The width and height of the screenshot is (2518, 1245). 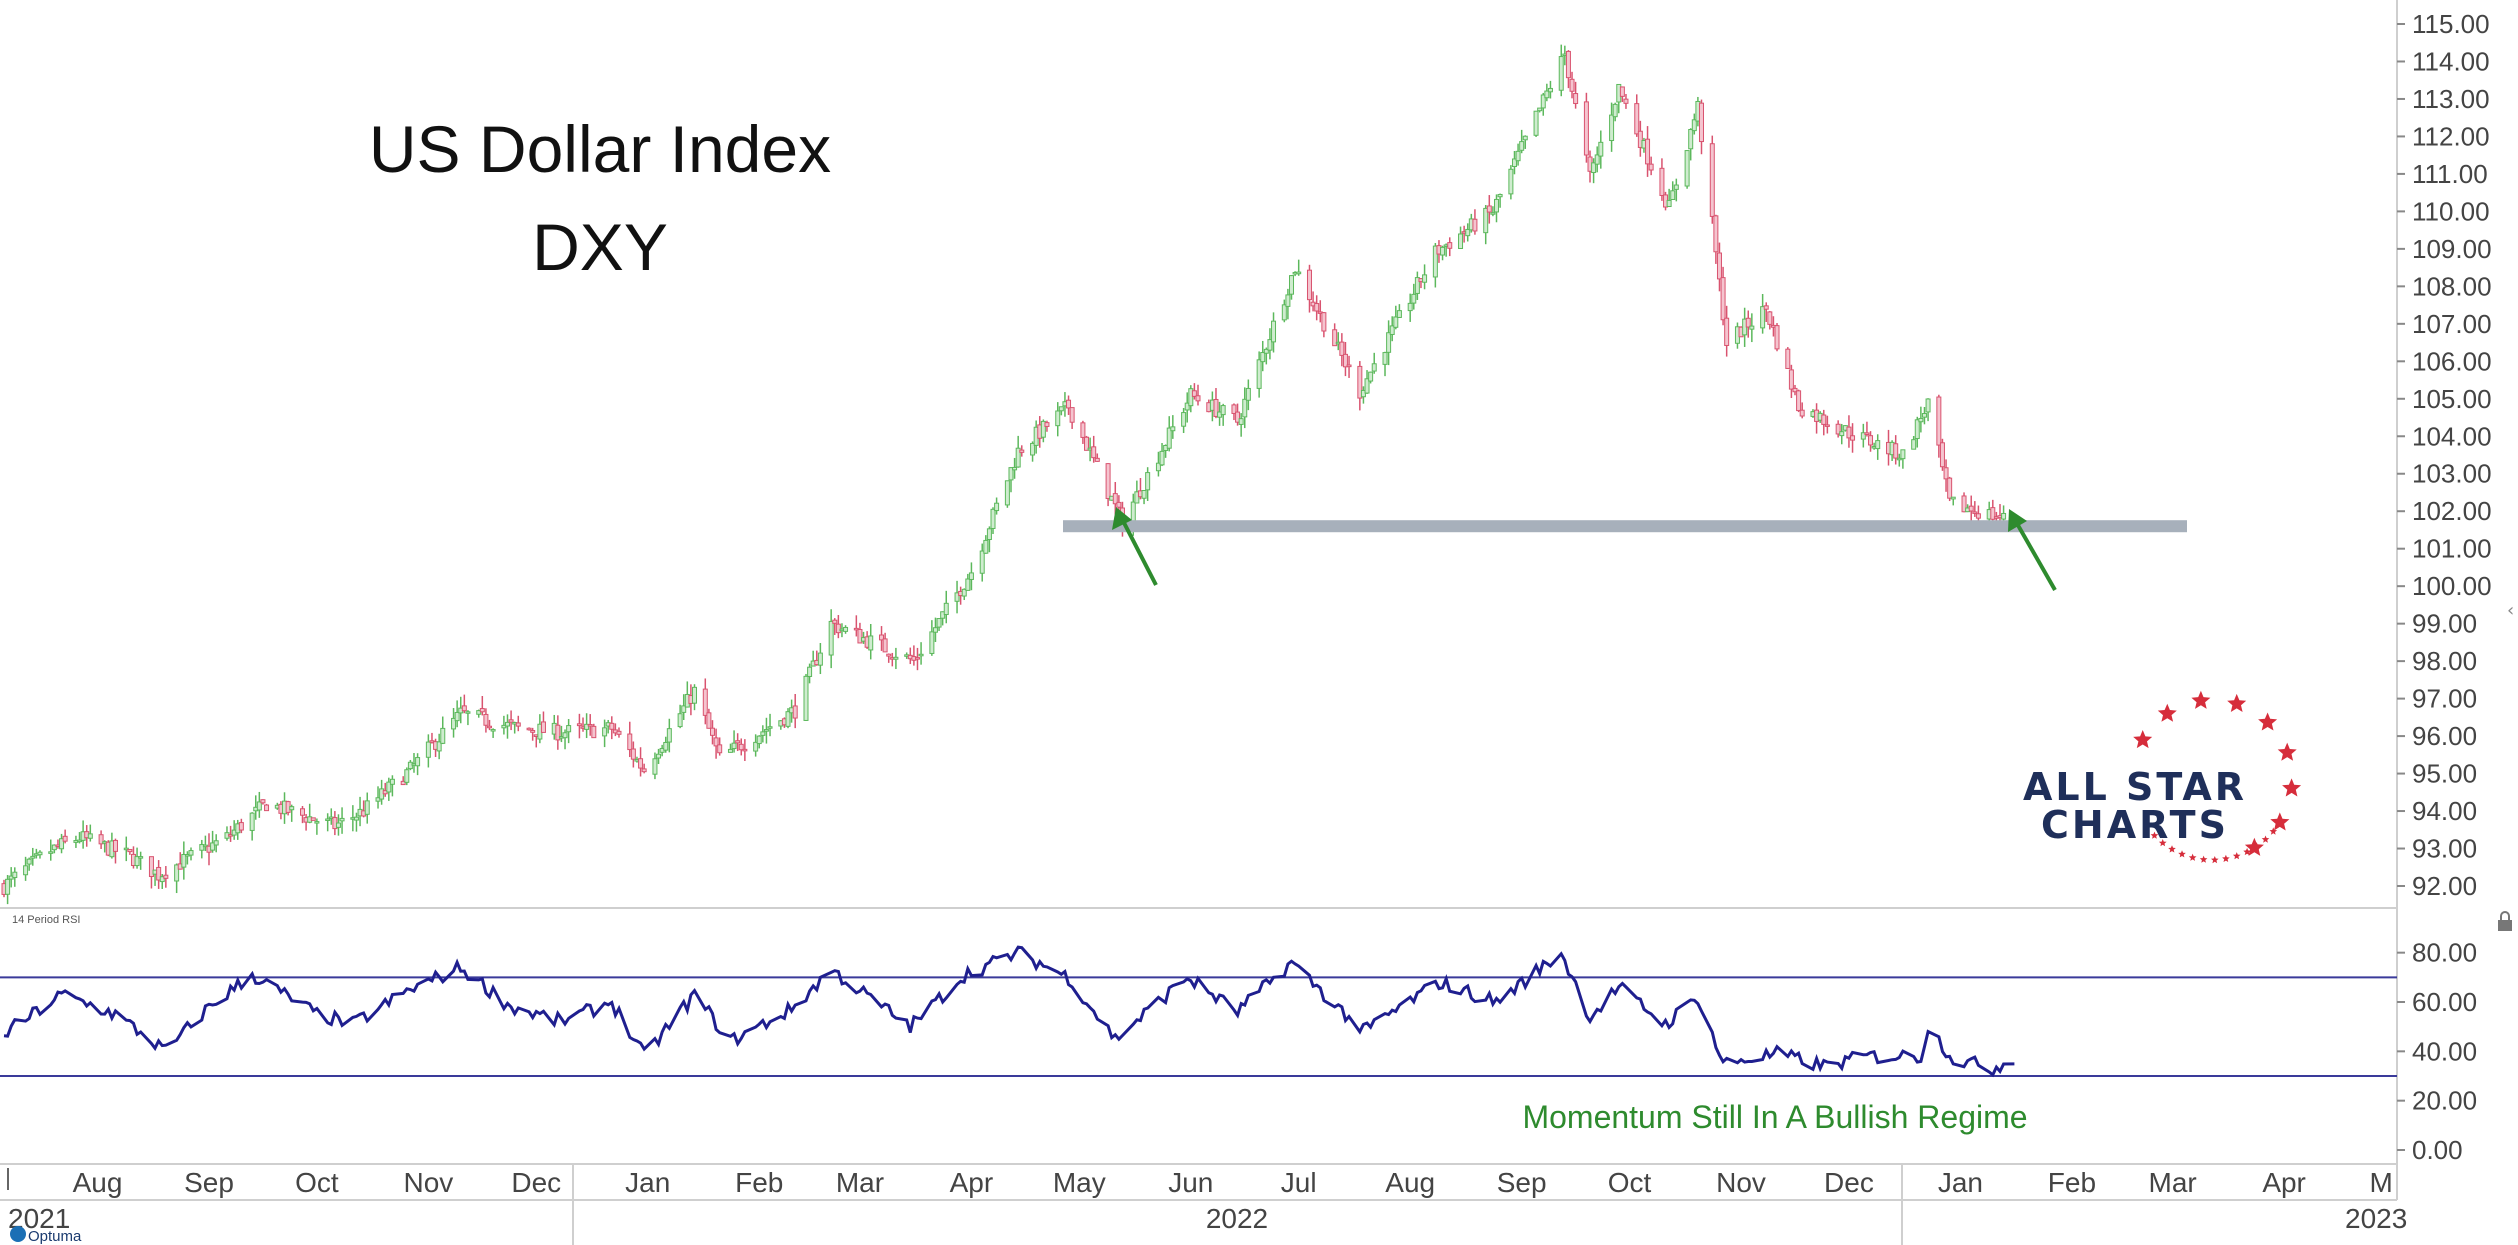 What do you see at coordinates (2437, 1150) in the screenshot?
I see `rsi-tick-label: 0.00` at bounding box center [2437, 1150].